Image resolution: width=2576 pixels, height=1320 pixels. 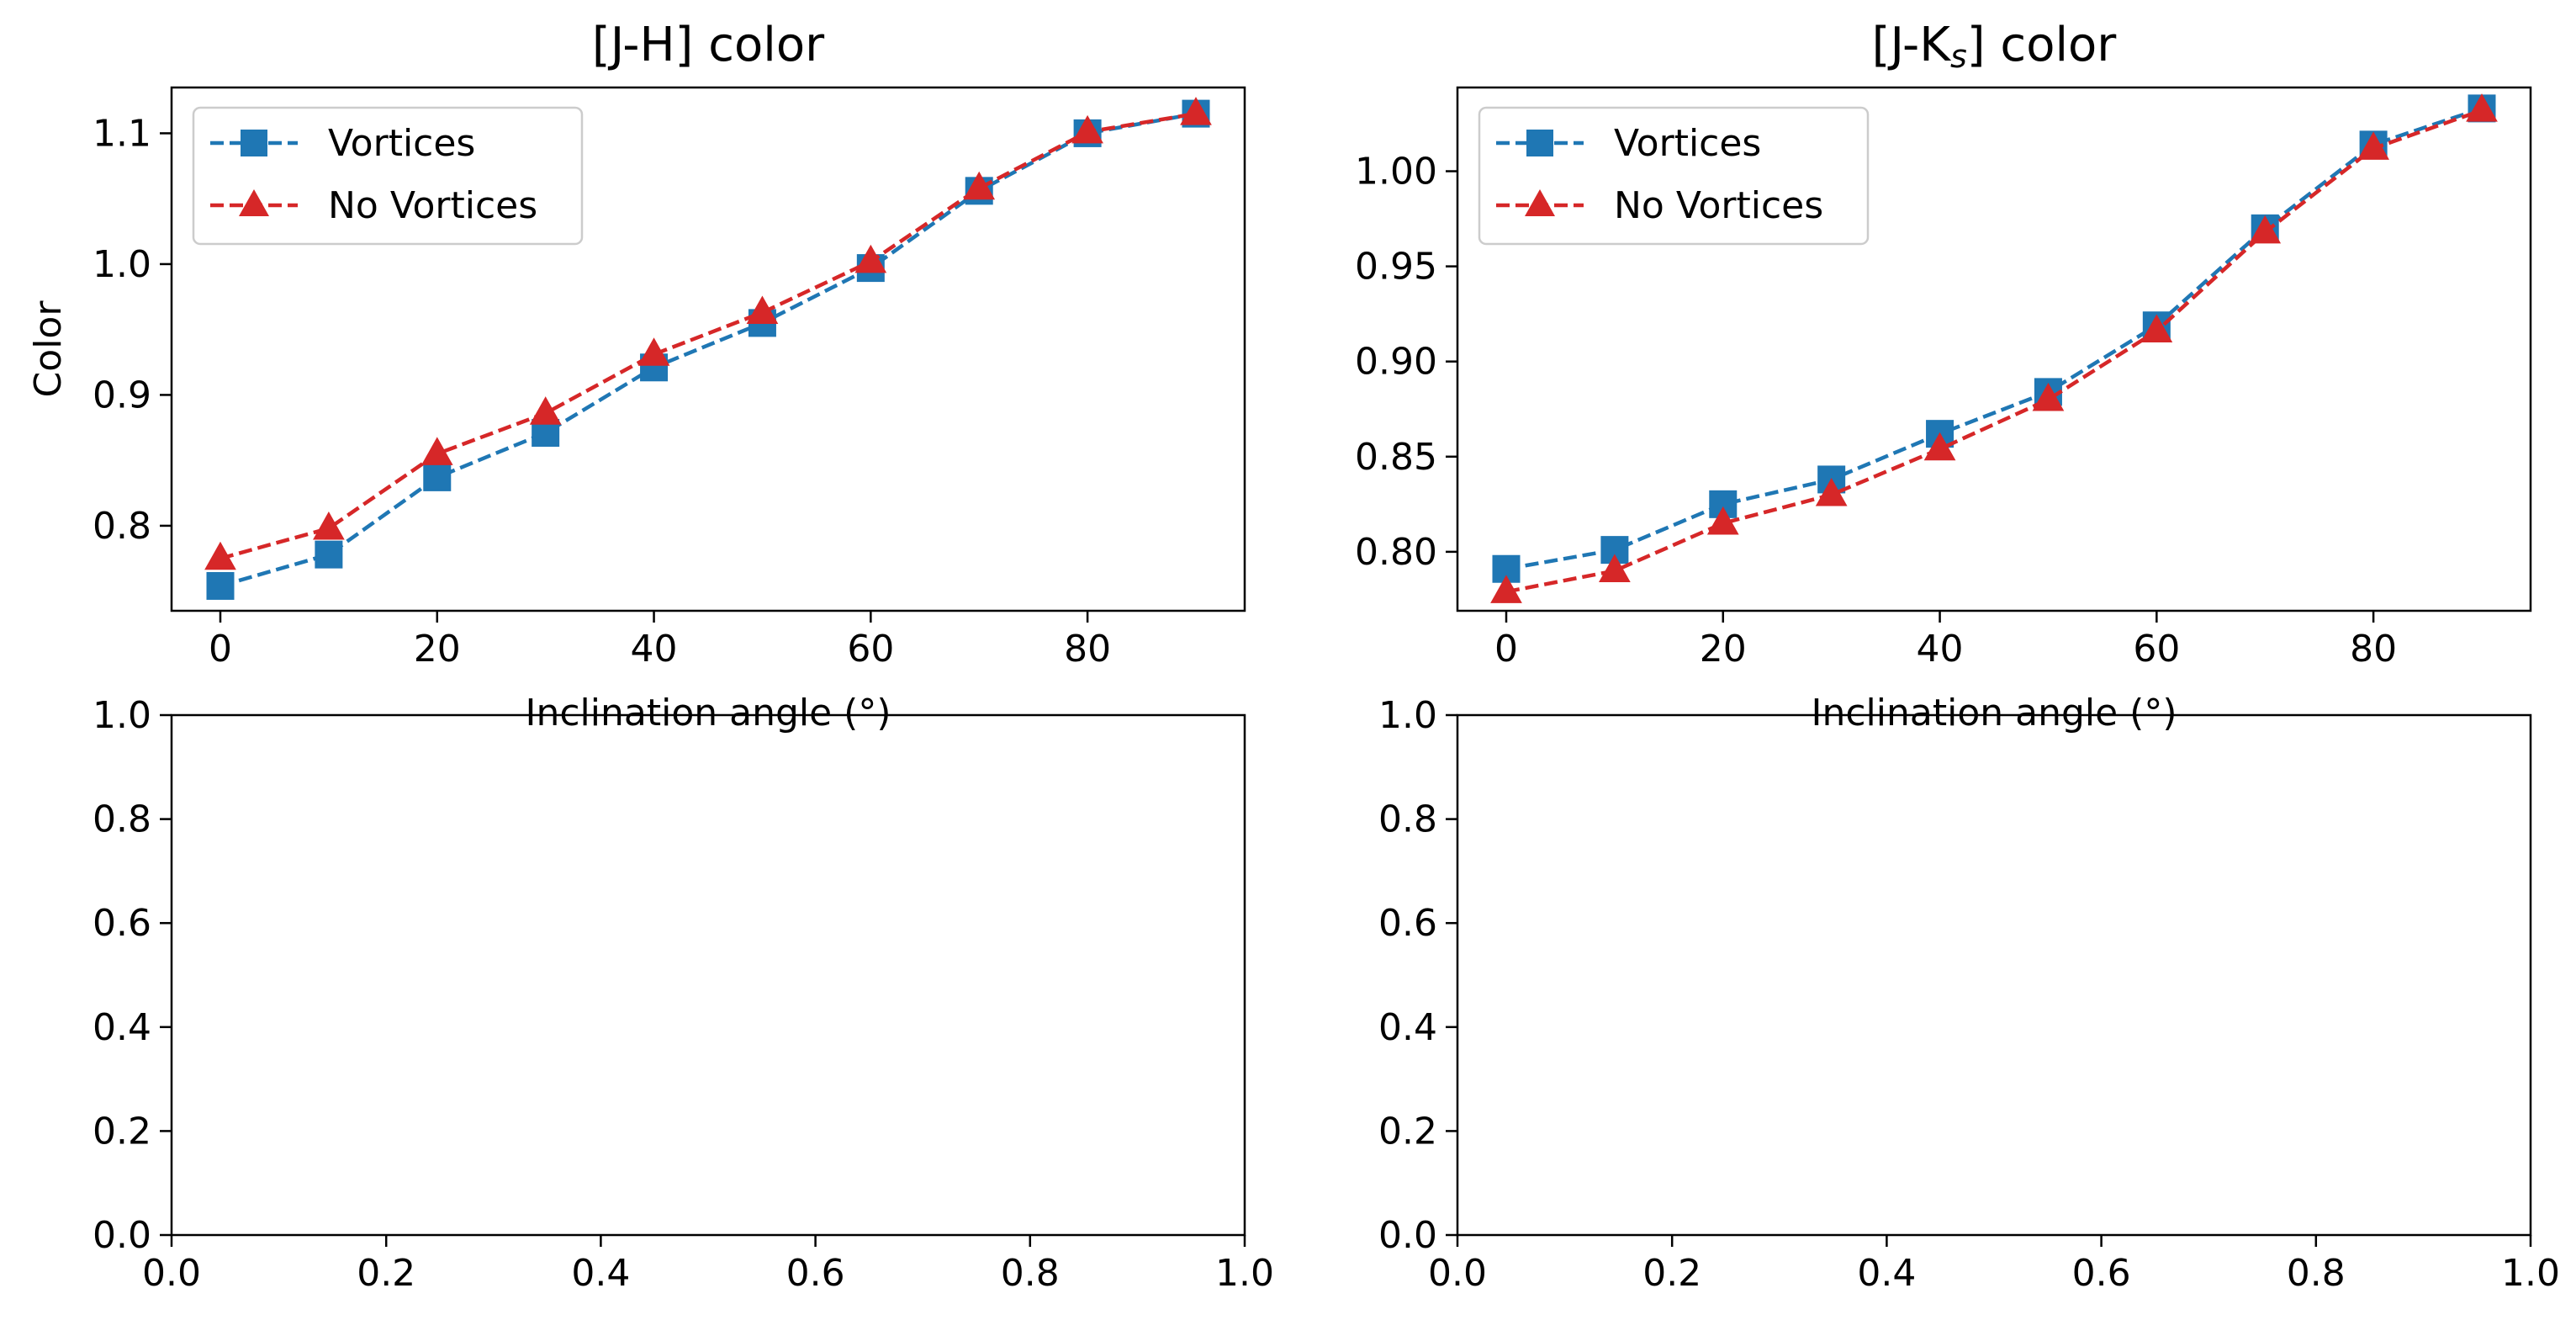 I want to click on panel-title: [J-H] color, so click(x=708, y=45).